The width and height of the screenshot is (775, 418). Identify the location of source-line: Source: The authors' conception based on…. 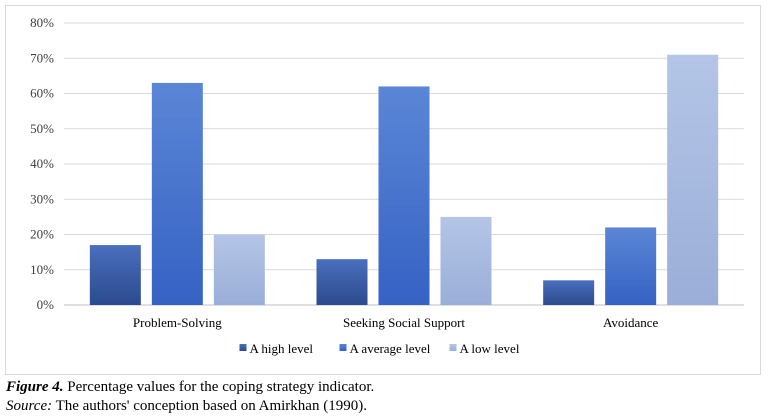
(386, 406).